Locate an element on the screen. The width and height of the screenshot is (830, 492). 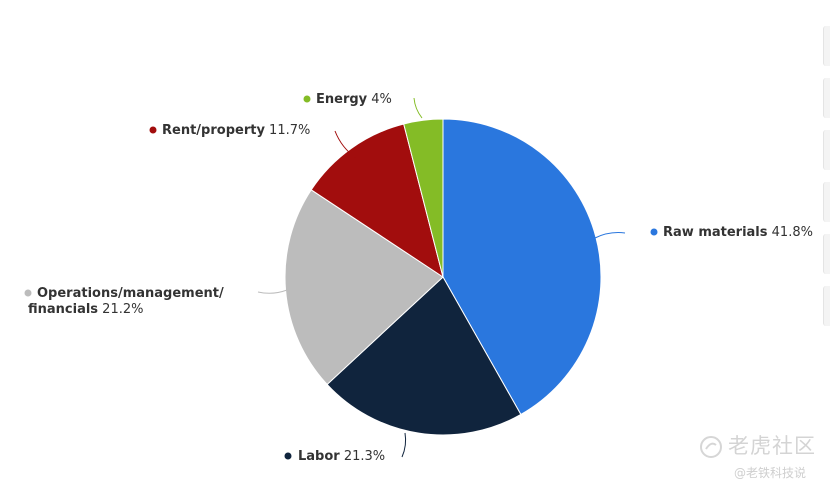
data-label: Rent/property 11.7% is located at coordinates (236, 130).